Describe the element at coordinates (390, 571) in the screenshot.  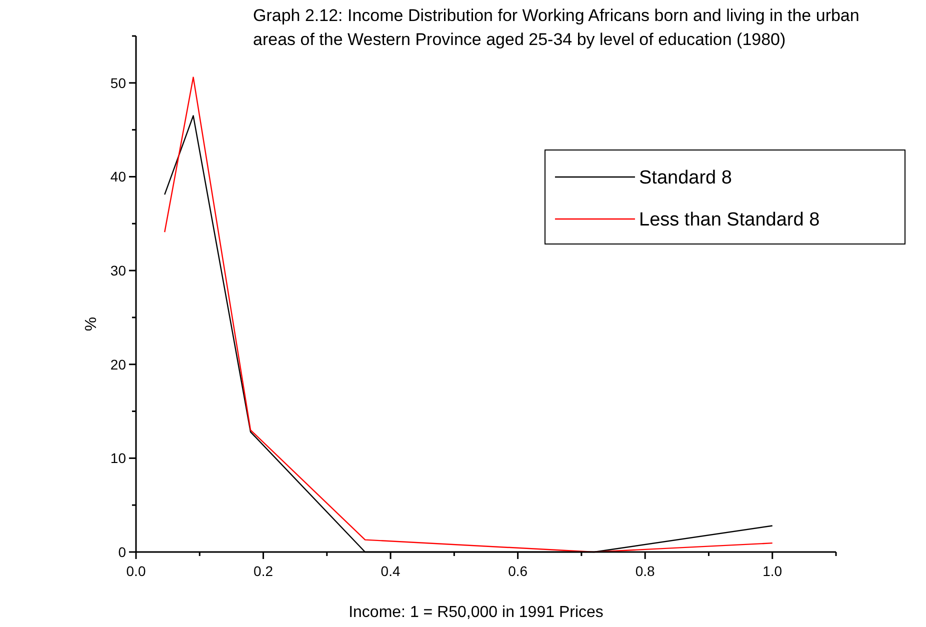
I see `x-tick-label: 0.4` at that location.